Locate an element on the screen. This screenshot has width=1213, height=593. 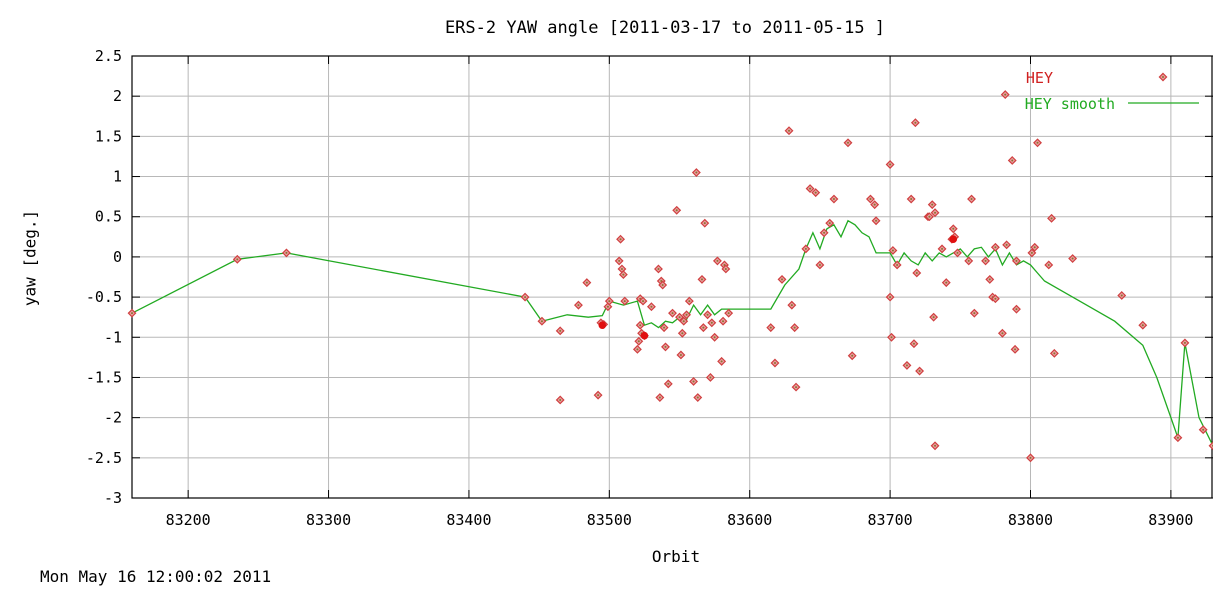
data-point-hey is located at coordinates (1210, 446).